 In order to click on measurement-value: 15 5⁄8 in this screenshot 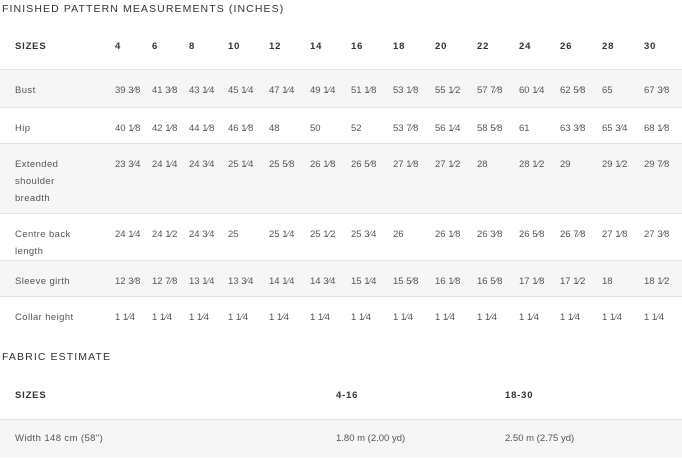, I will do `click(406, 281)`.